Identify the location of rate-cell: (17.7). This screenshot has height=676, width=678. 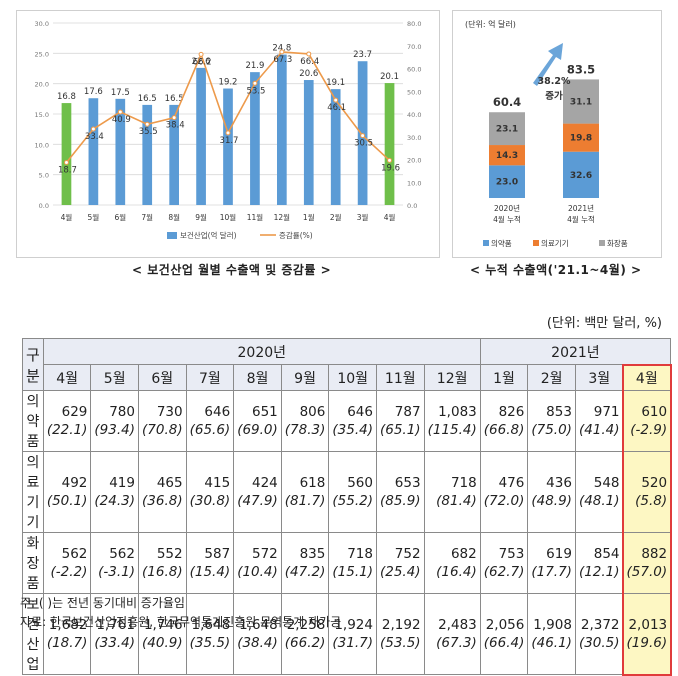
(552, 578).